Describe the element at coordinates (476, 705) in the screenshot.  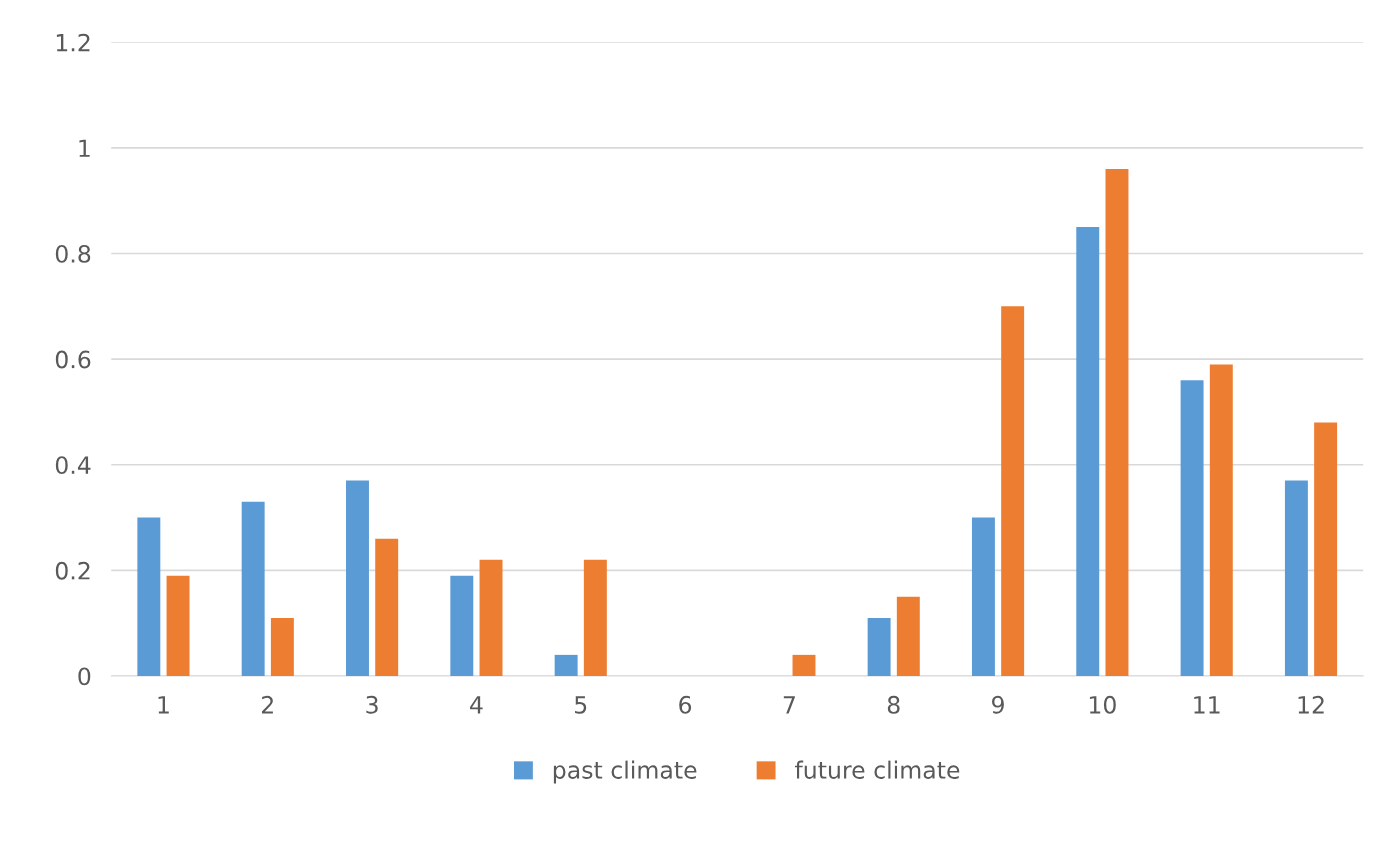
I see `x-tick-label: 4` at that location.